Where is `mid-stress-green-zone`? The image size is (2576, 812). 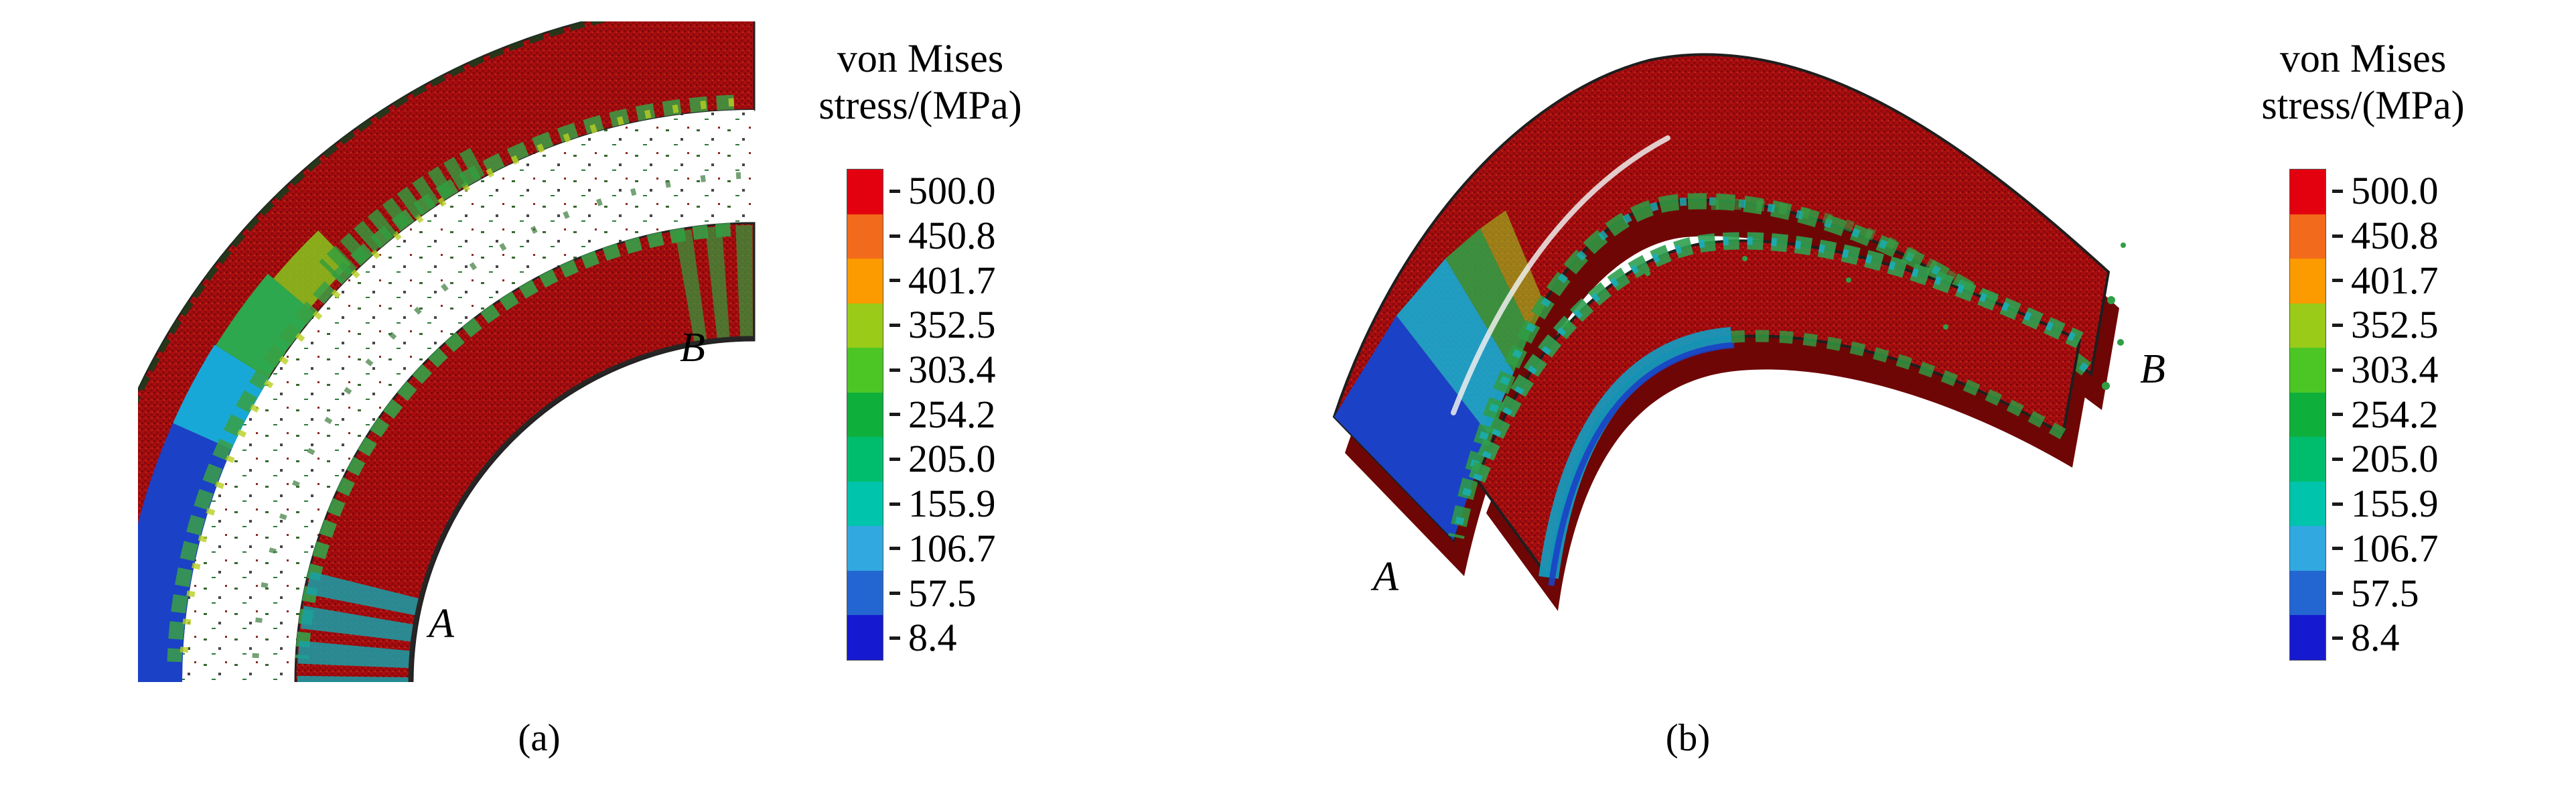
mid-stress-green-zone is located at coordinates (265, 326).